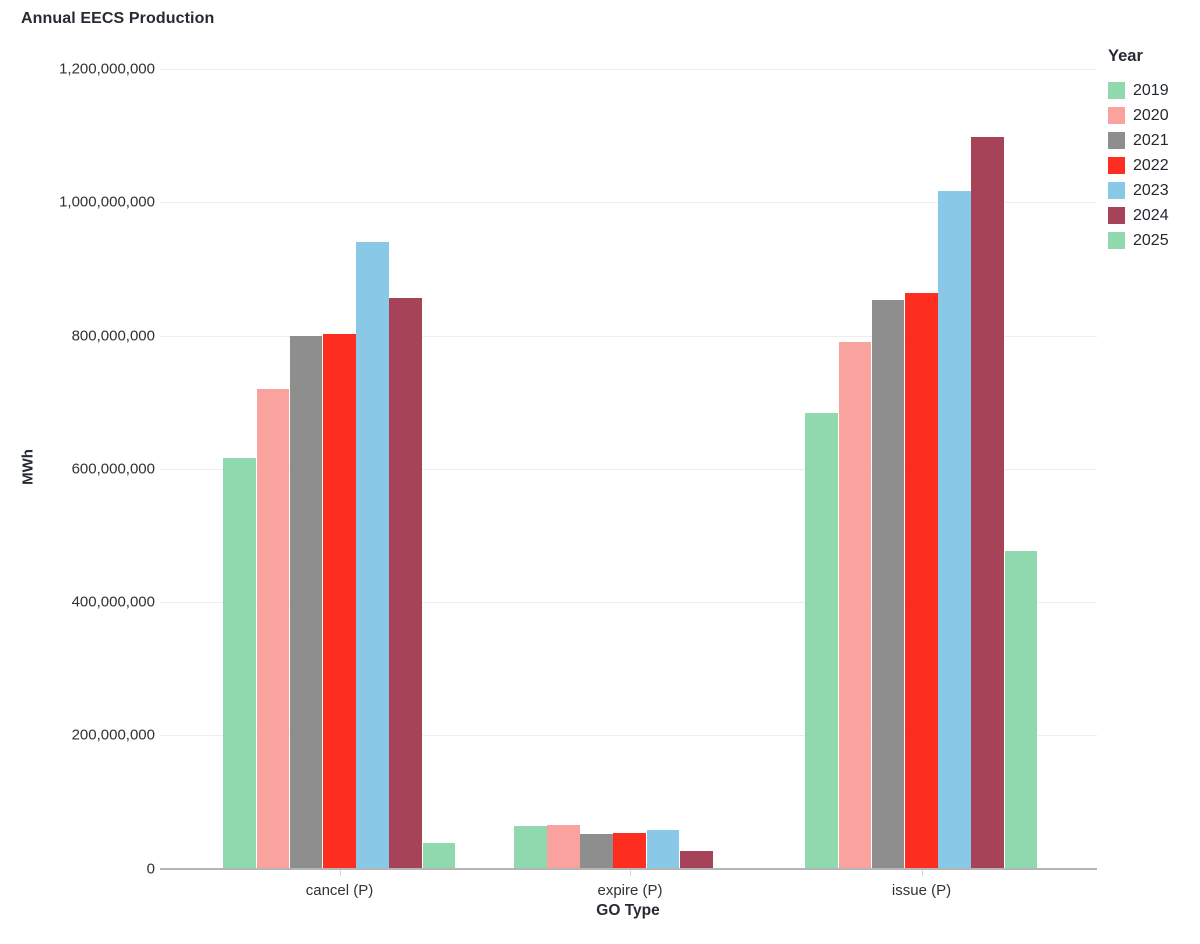 Image resolution: width=1200 pixels, height=944 pixels. What do you see at coordinates (118, 18) in the screenshot?
I see `chart-title: Annual EECS Production` at bounding box center [118, 18].